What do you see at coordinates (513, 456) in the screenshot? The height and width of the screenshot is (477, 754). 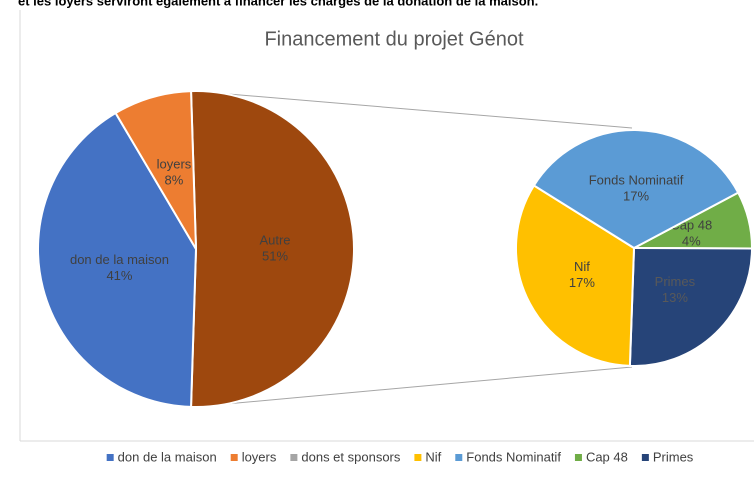 I see `legend-label: Fonds Nominatif` at bounding box center [513, 456].